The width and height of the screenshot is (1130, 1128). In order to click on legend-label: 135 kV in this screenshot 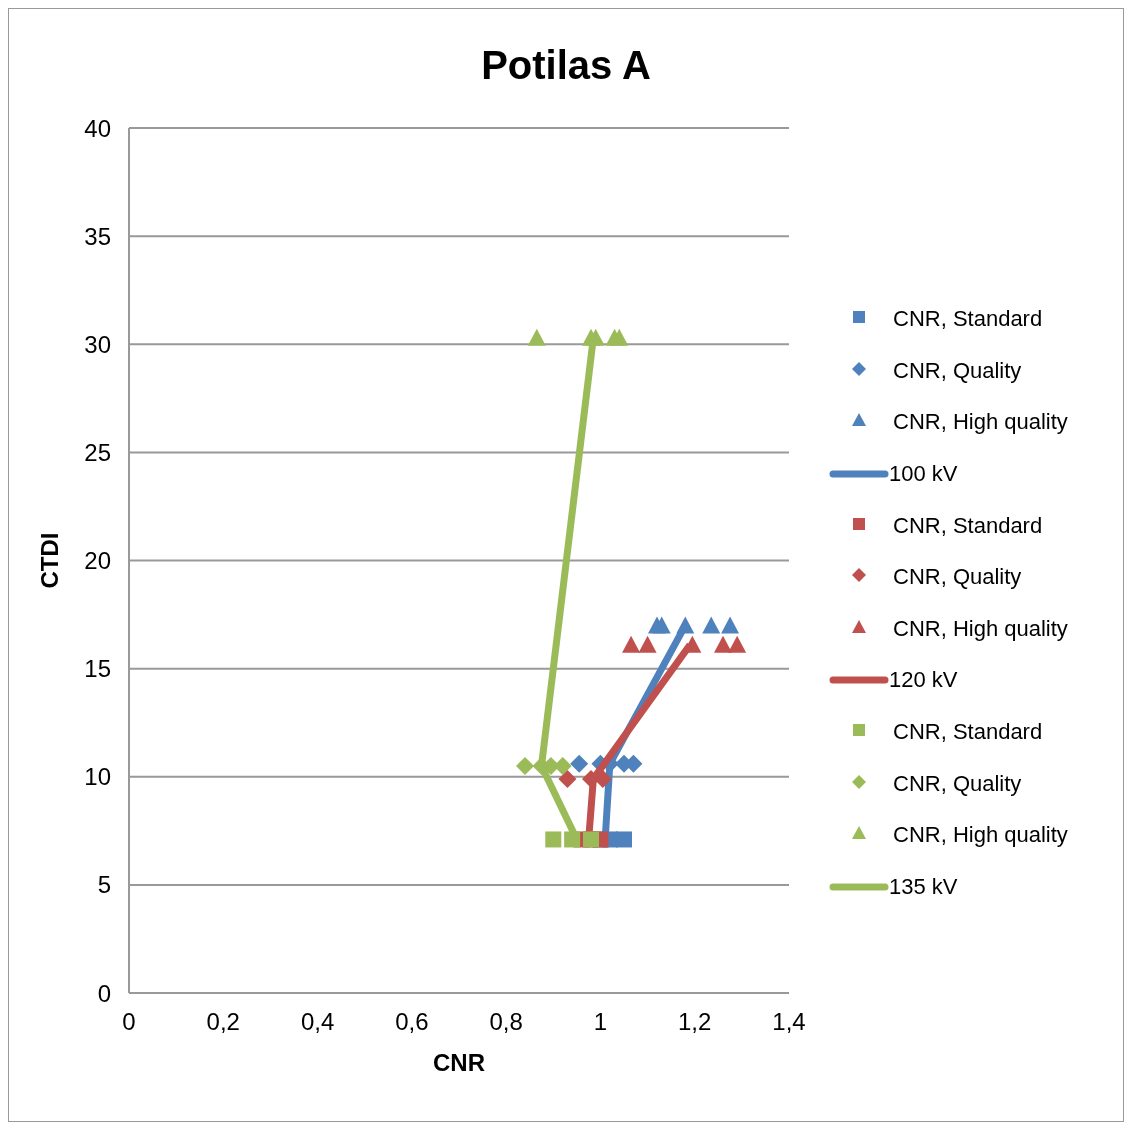, I will do `click(923, 886)`.